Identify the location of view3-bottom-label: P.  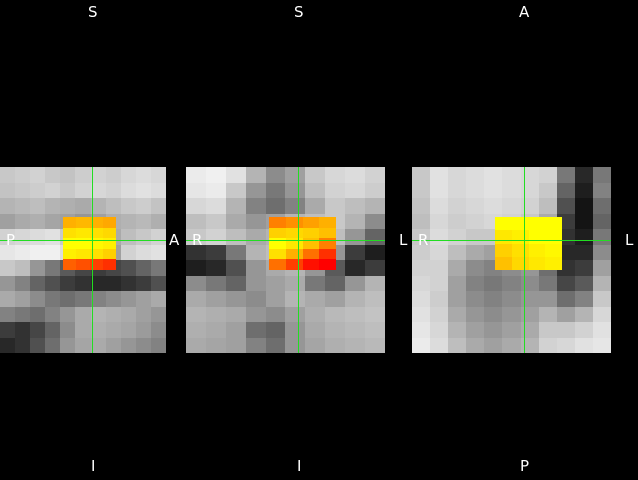
(525, 466).